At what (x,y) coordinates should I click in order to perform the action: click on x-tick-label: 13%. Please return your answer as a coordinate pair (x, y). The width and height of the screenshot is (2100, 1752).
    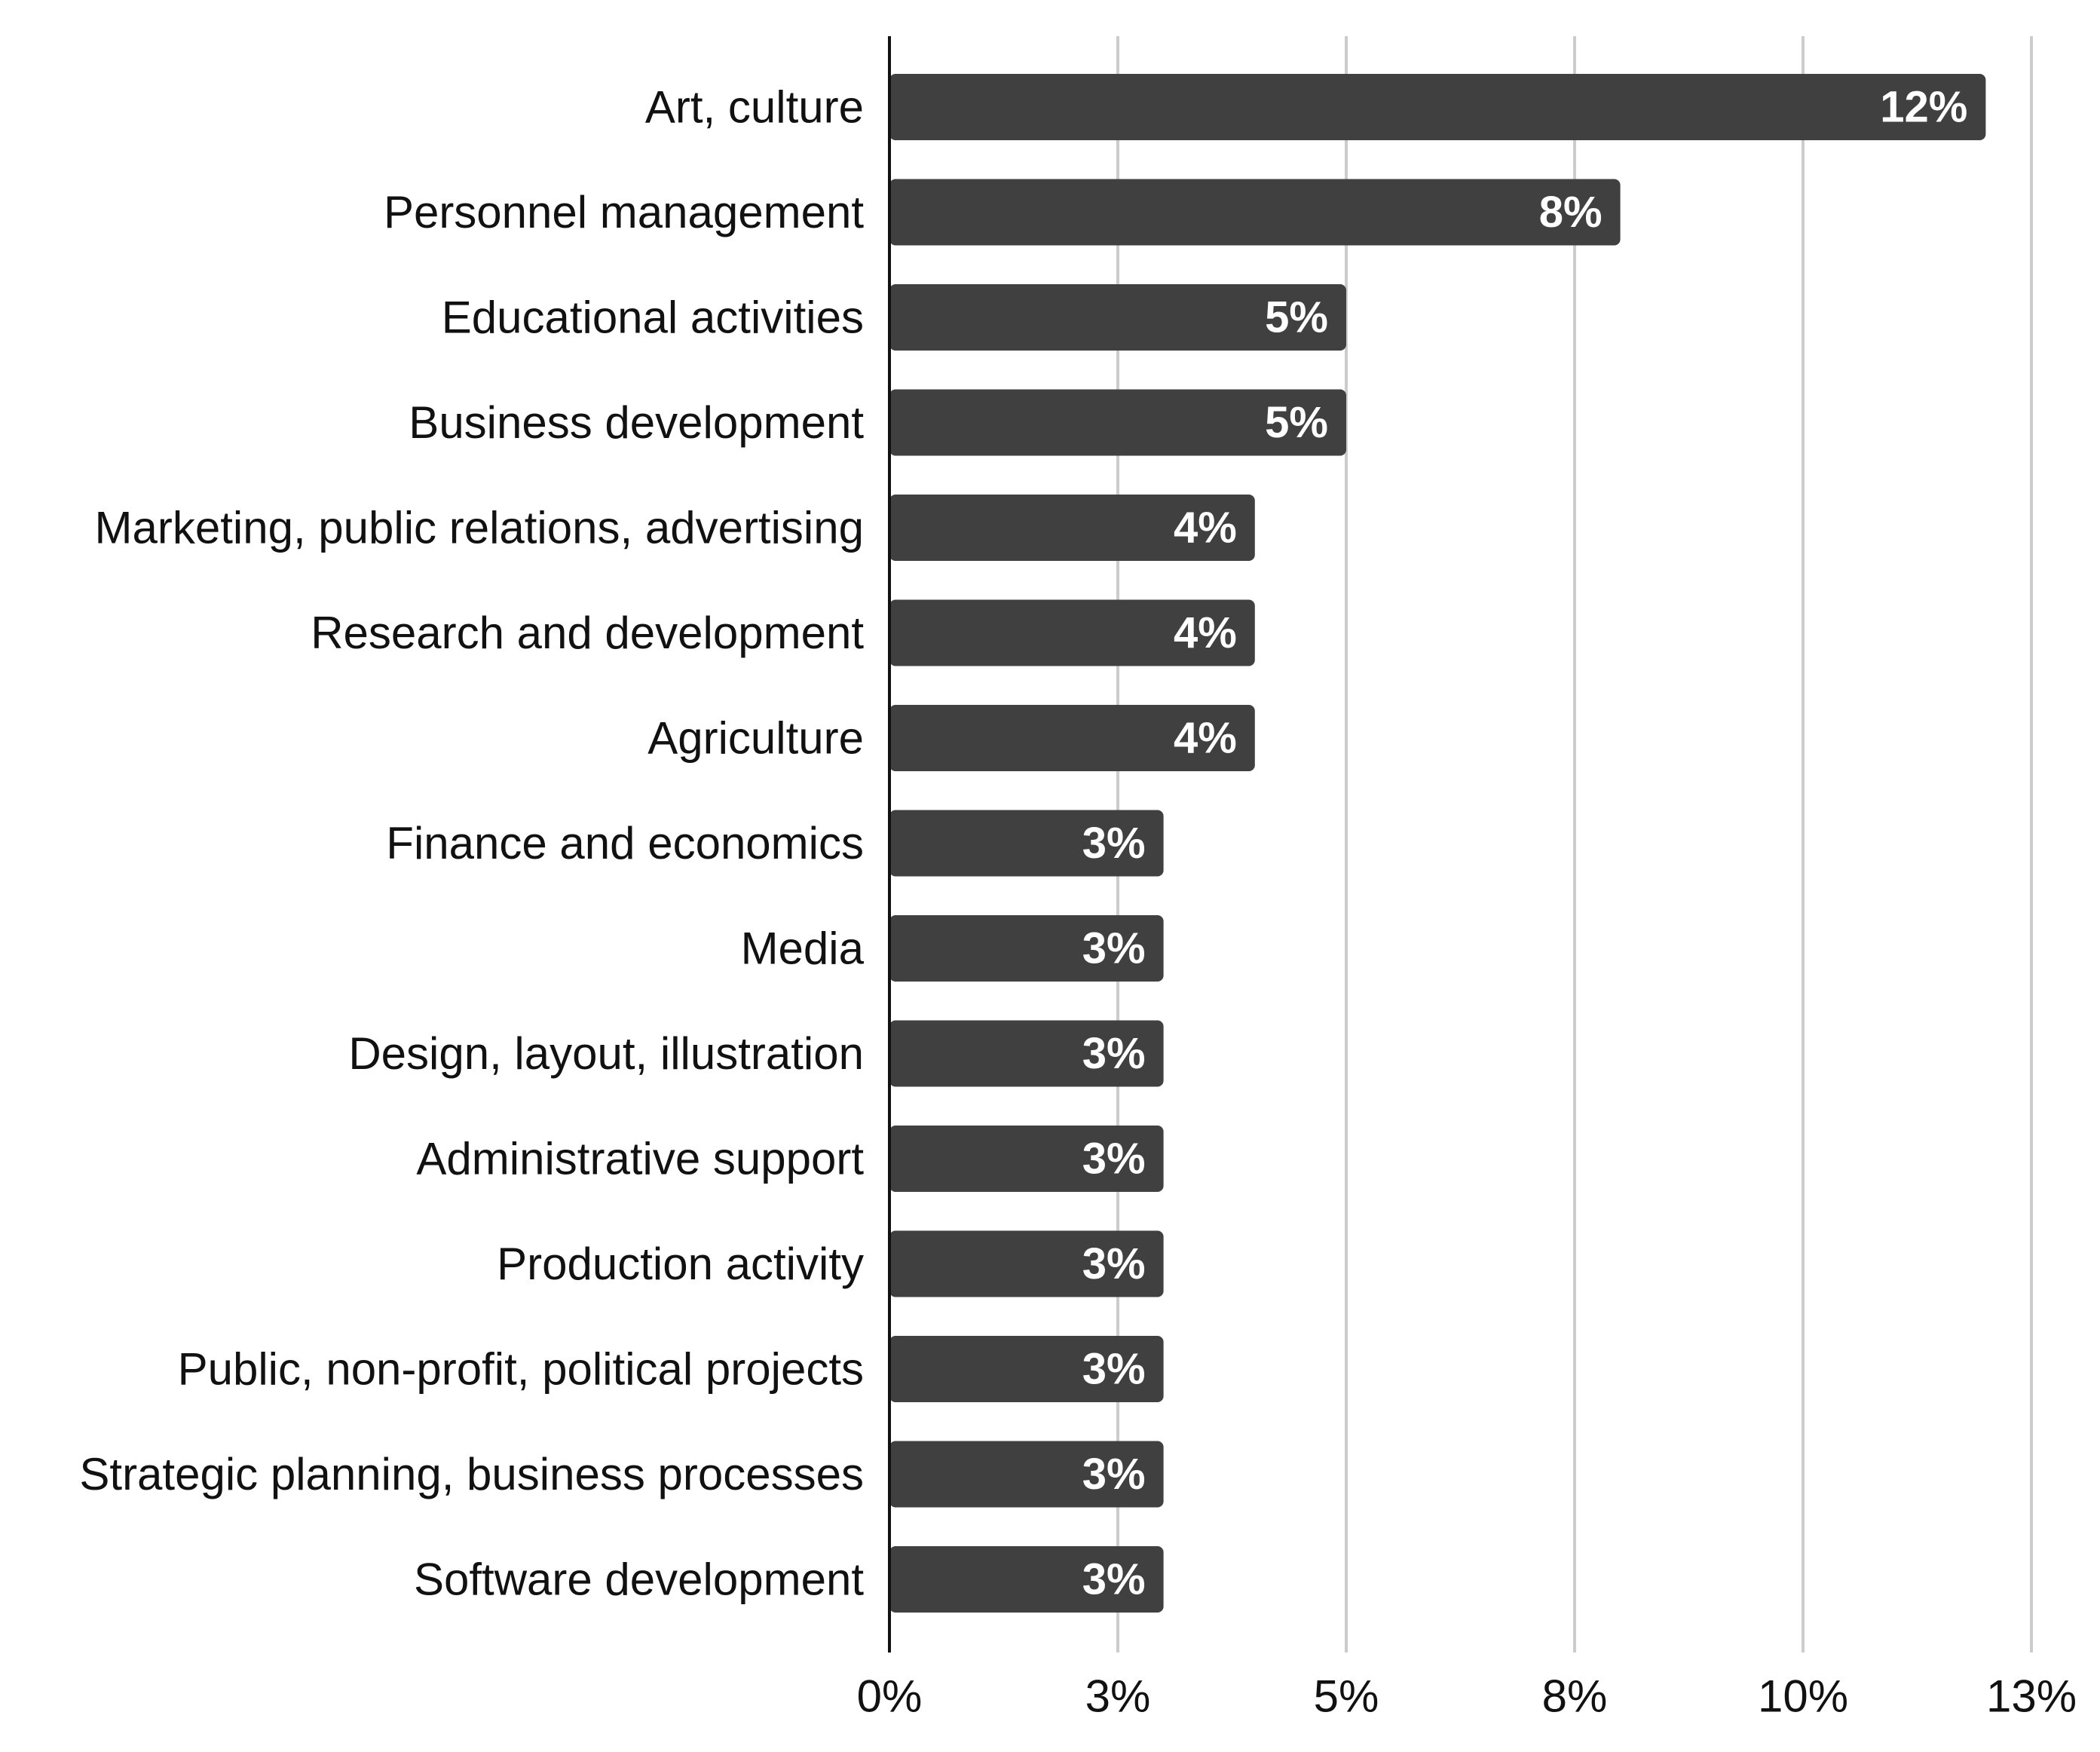
    Looking at the image, I should click on (2032, 1696).